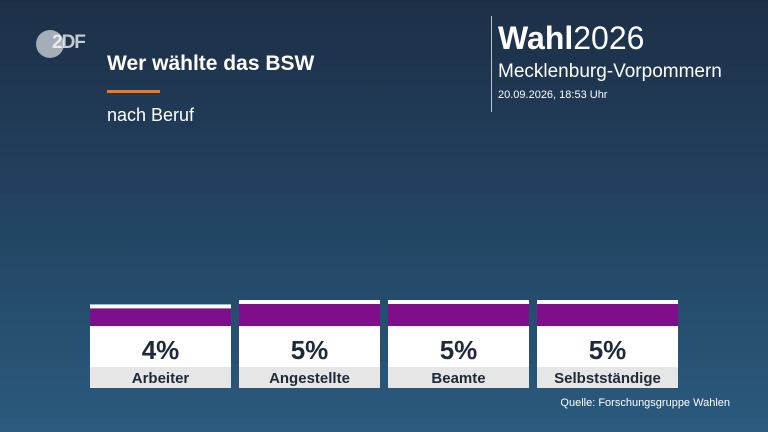  What do you see at coordinates (491, 64) in the screenshot?
I see `header-divider` at bounding box center [491, 64].